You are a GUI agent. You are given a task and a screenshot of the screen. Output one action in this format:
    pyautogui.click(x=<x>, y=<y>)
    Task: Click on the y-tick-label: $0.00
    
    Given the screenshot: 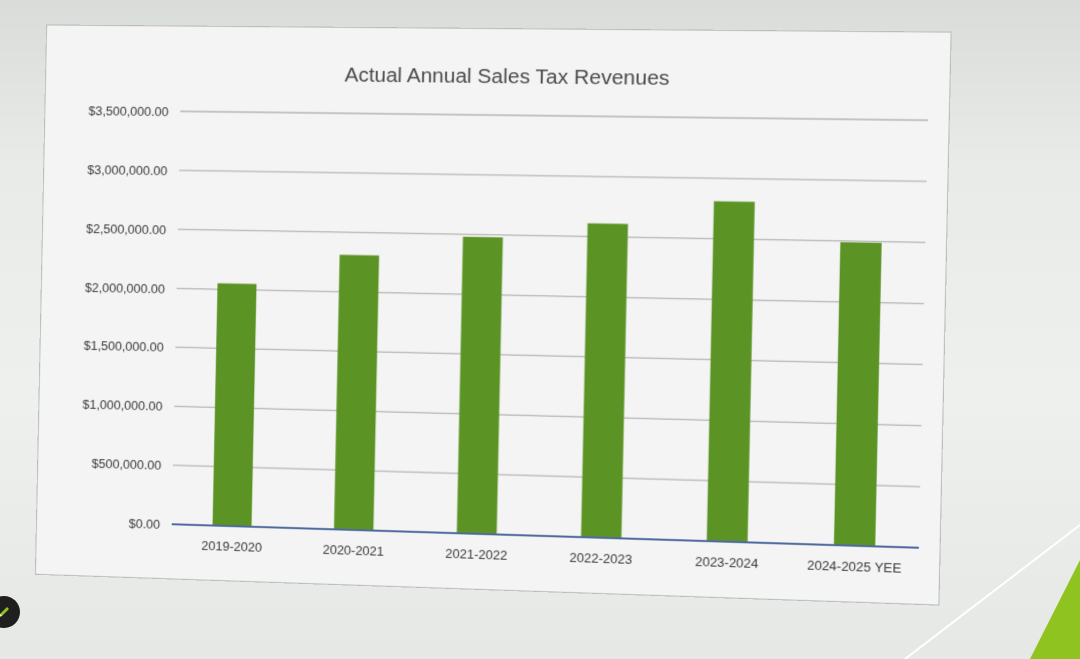 What is the action you would take?
    pyautogui.click(x=145, y=524)
    